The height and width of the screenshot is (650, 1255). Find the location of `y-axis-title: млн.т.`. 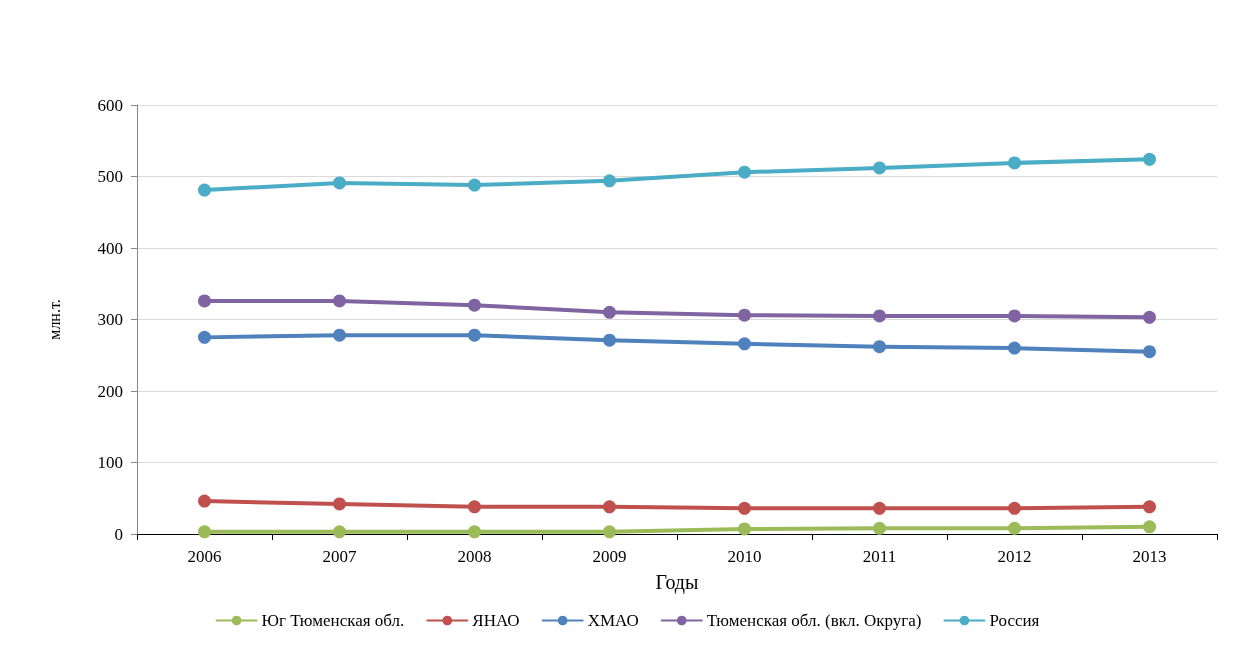

y-axis-title: млн.т. is located at coordinates (54, 319).